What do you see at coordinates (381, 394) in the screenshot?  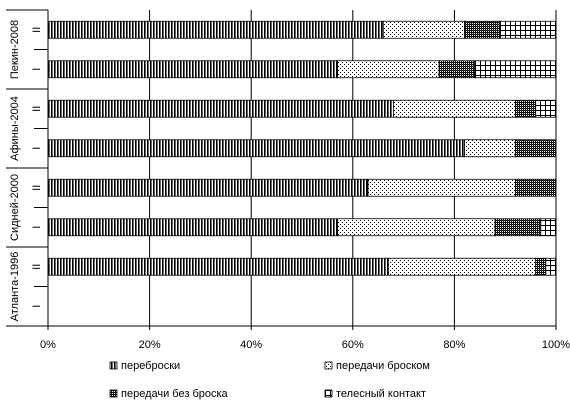 I see `legend-label: телесный контакт` at bounding box center [381, 394].